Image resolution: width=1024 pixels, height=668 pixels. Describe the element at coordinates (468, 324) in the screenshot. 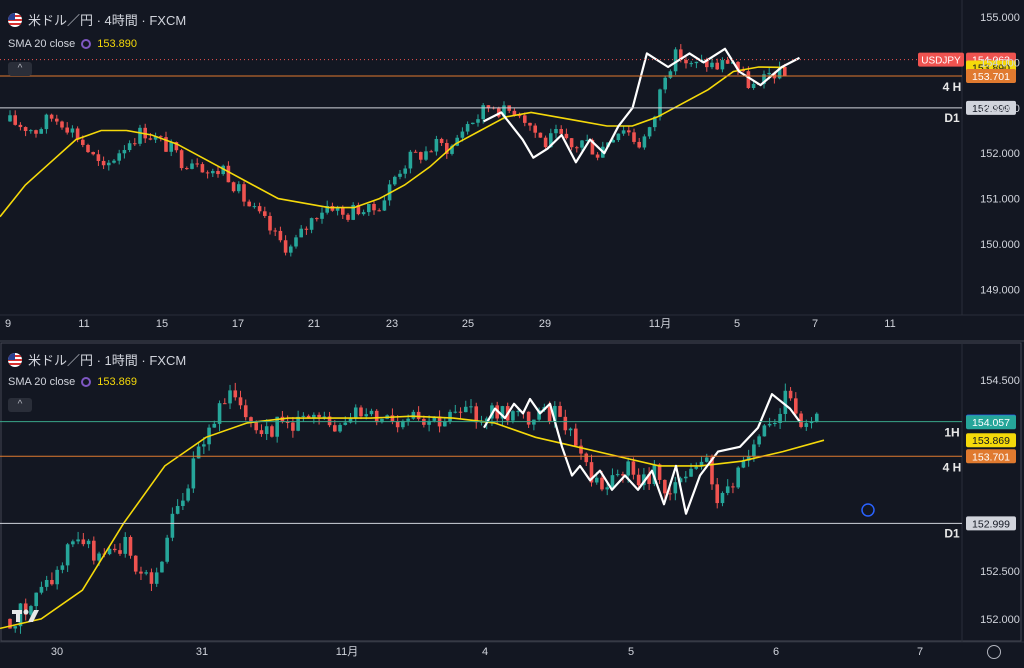

I see `x-tick-label: 25` at that location.